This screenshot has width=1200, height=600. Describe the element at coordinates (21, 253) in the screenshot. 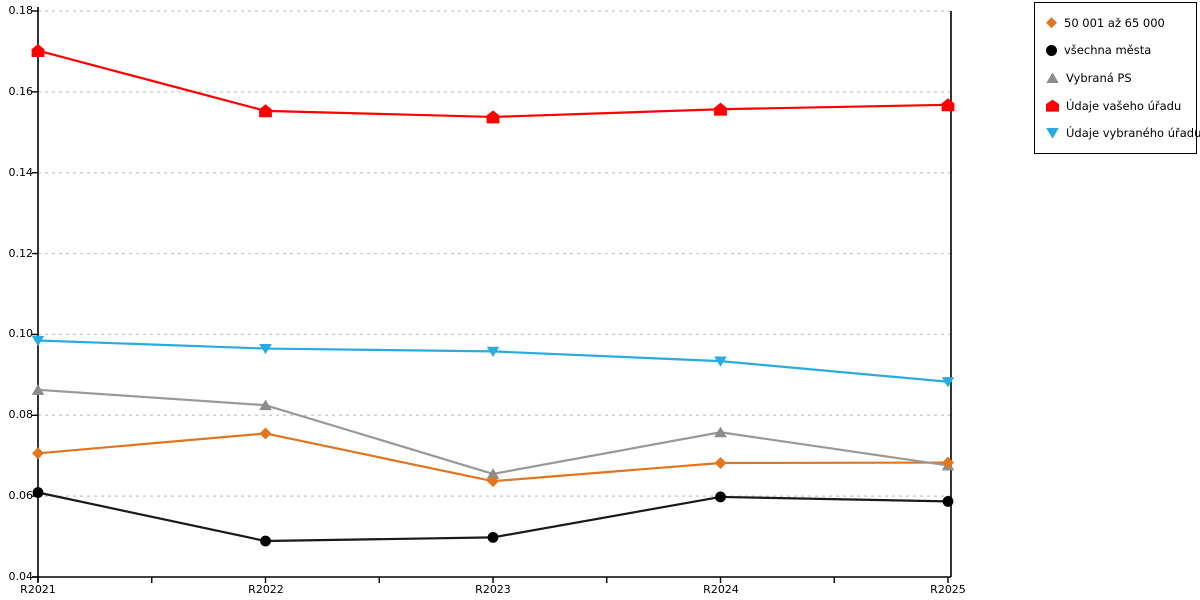

I see `y-tick-label: 0.12` at that location.